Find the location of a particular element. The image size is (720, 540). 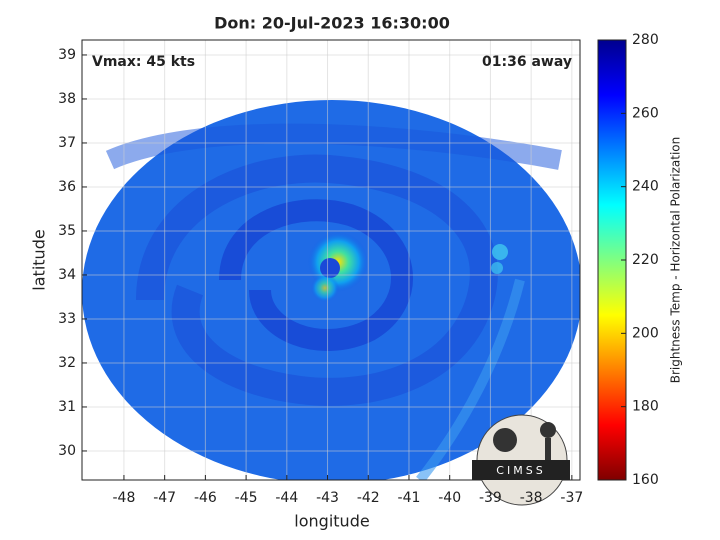

x-tick-label: -41 is located at coordinates (409, 498).